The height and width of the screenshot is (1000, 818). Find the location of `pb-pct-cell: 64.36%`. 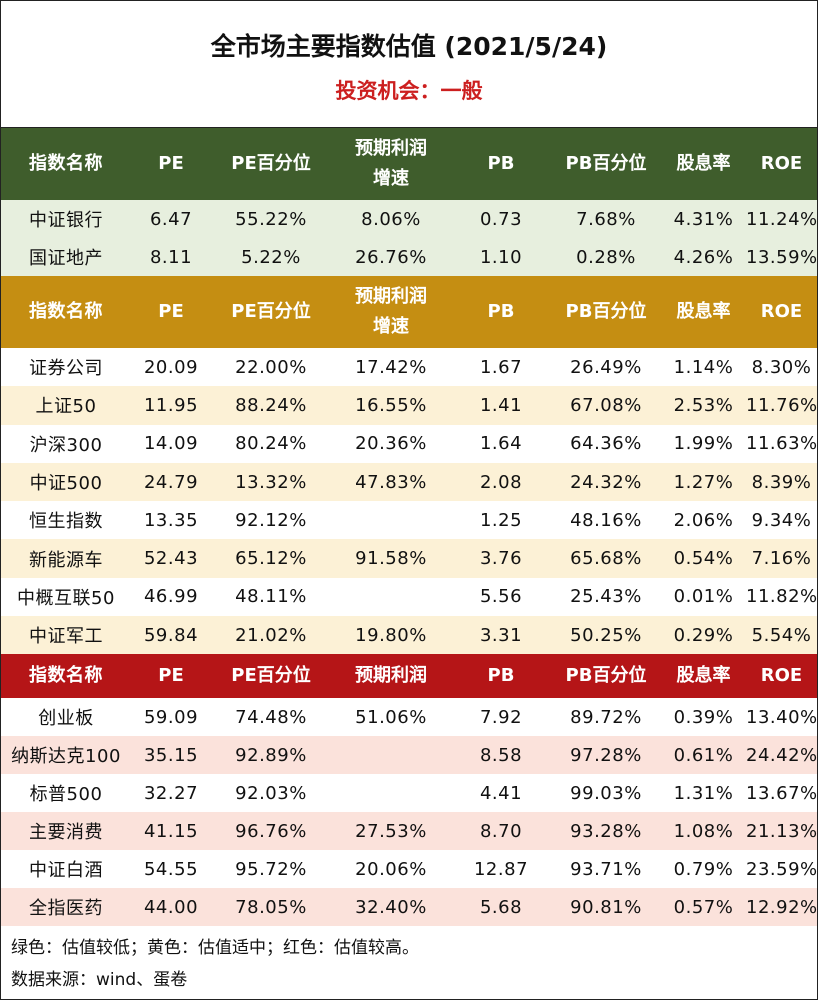

pb-pct-cell: 64.36% is located at coordinates (606, 444).